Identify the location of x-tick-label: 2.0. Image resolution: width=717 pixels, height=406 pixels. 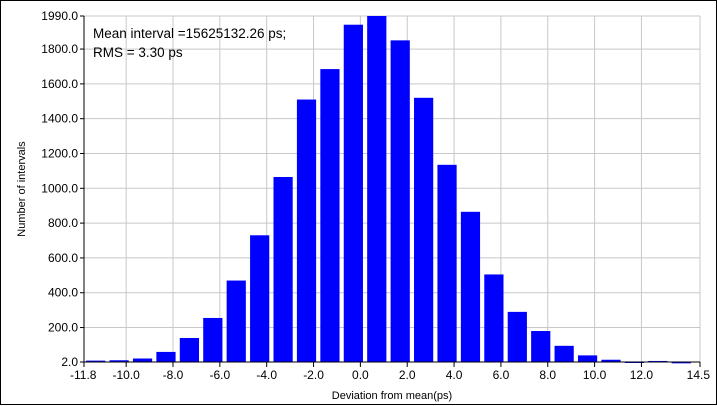
(407, 375).